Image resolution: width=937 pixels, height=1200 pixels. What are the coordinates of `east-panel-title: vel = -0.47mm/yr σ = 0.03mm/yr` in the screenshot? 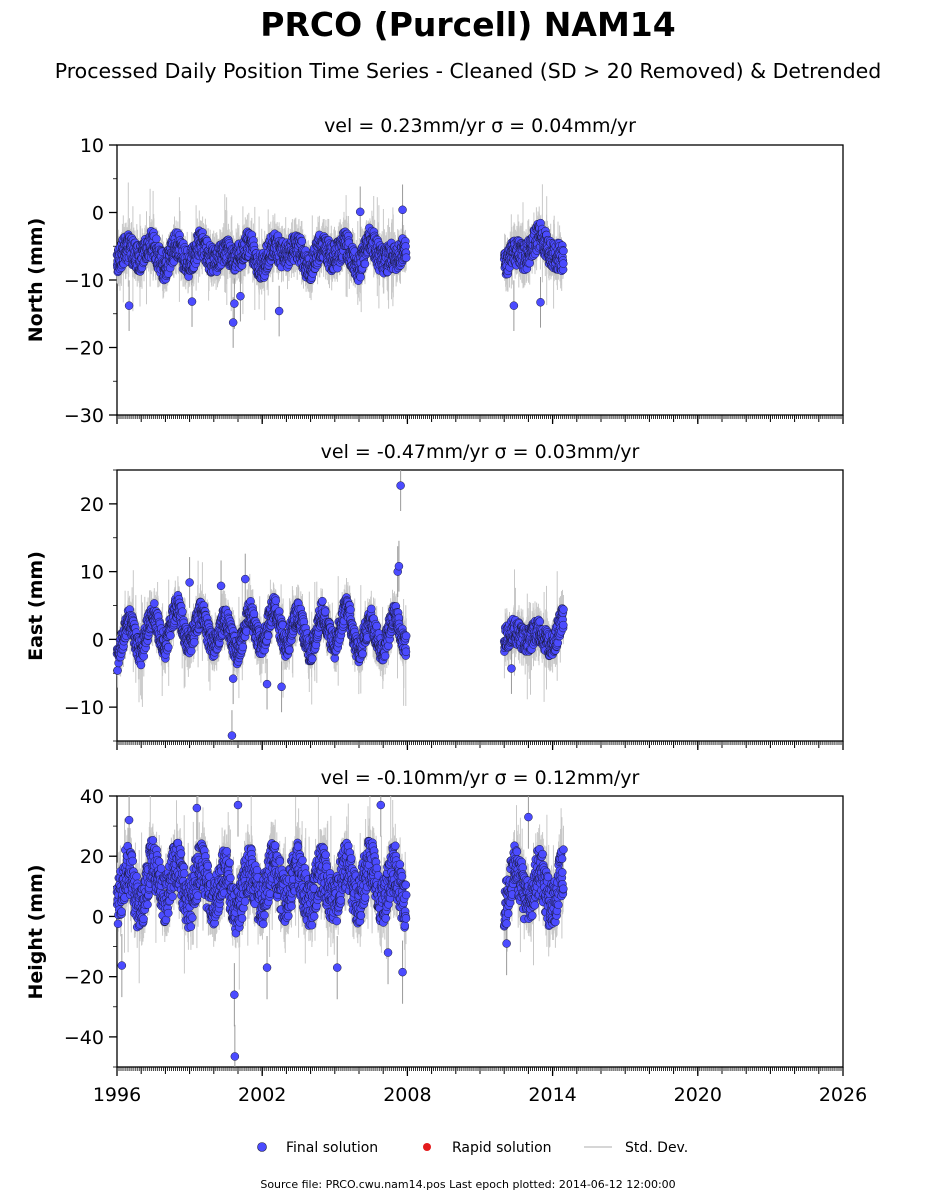 It's located at (480, 452).